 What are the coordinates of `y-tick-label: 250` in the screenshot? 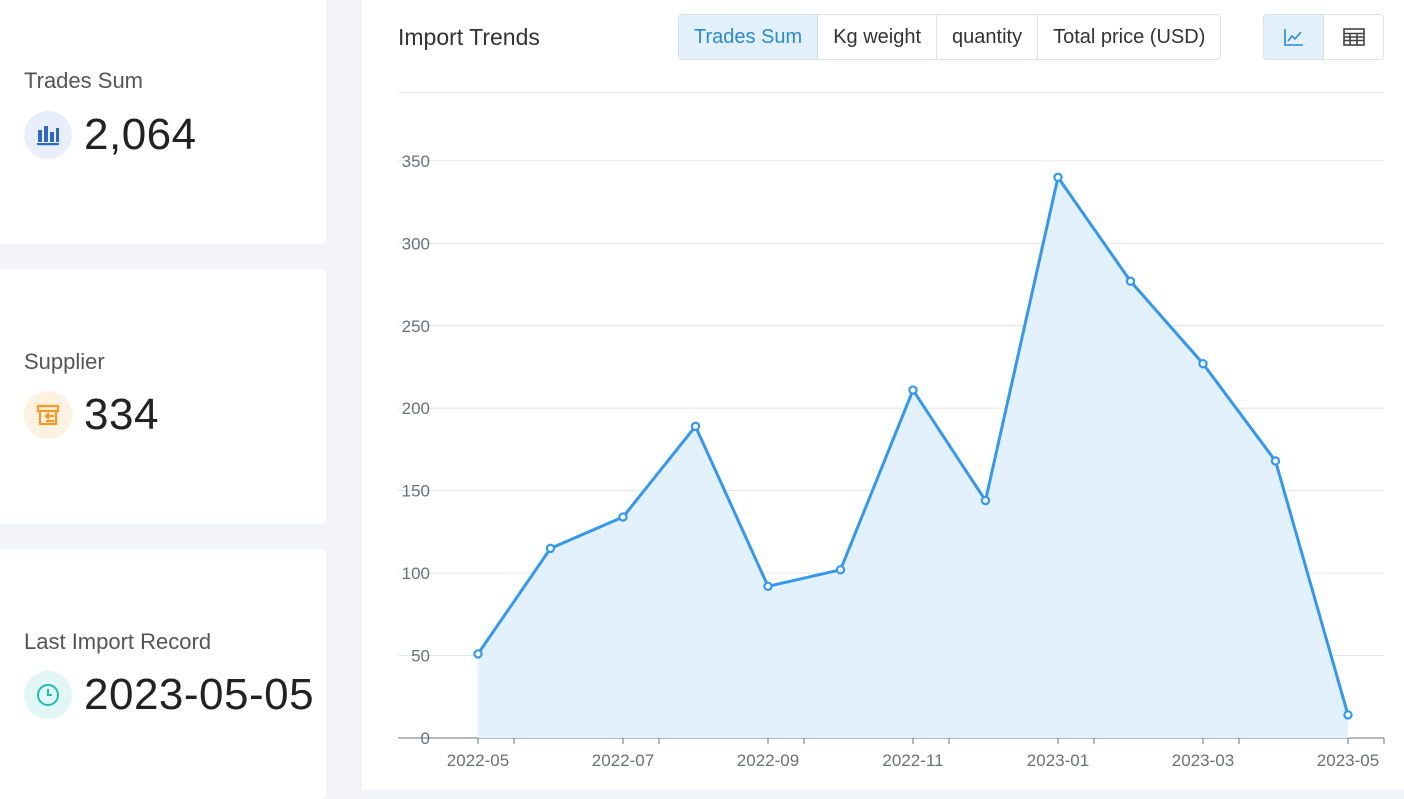 It's located at (416, 326).